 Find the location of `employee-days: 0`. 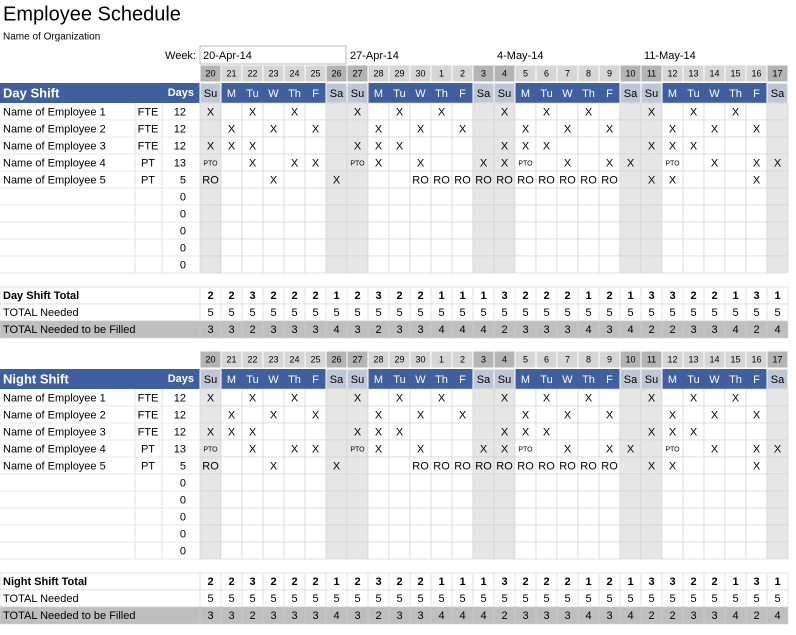

employee-days: 0 is located at coordinates (183, 197).